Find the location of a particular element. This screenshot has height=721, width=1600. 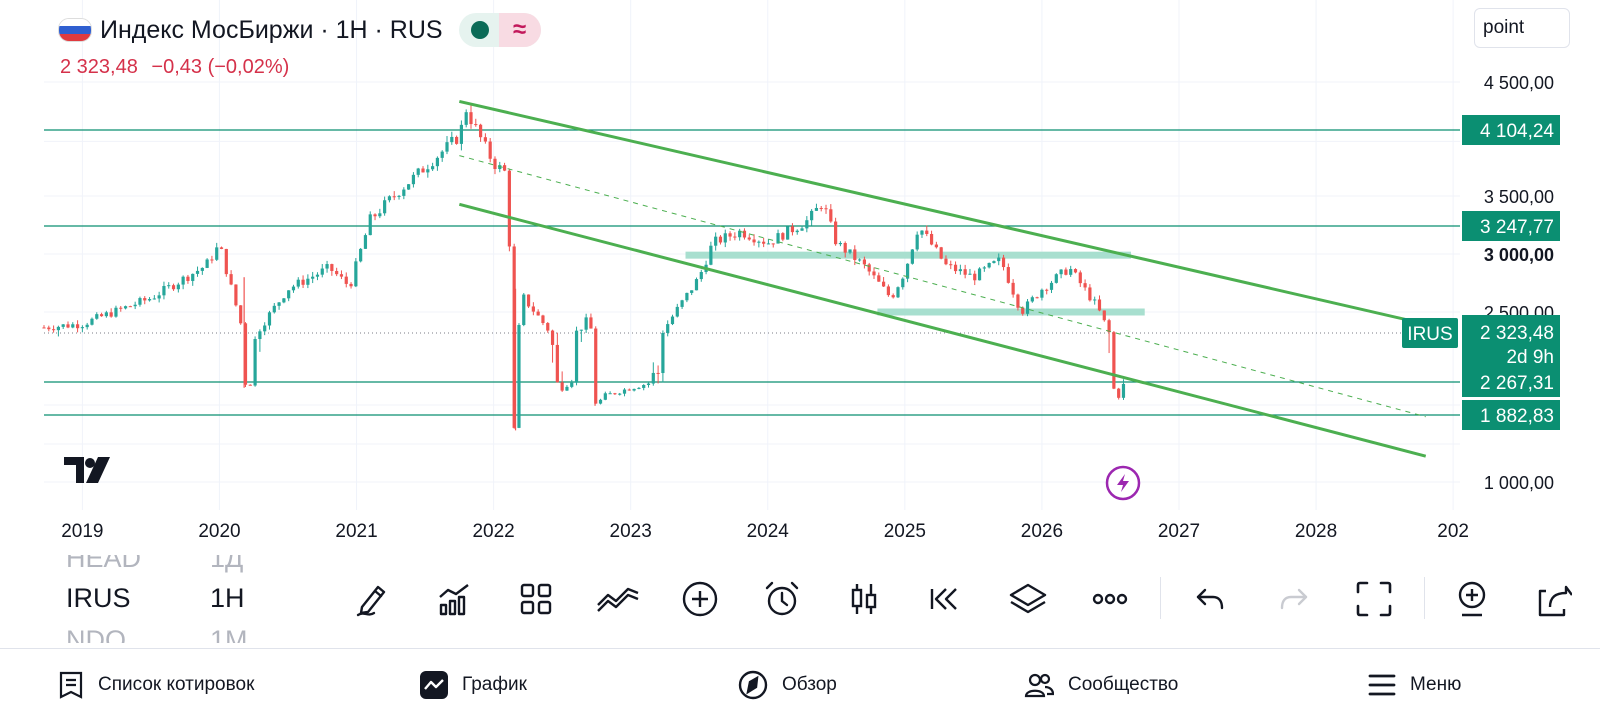

nav-community: Сообщество is located at coordinates (1101, 685).